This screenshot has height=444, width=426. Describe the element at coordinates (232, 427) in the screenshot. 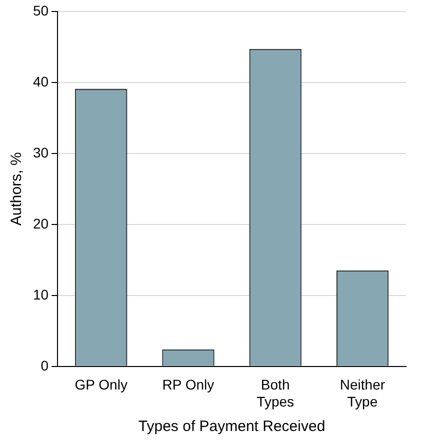

I see `x-axis-title: Types of Payment Received` at that location.